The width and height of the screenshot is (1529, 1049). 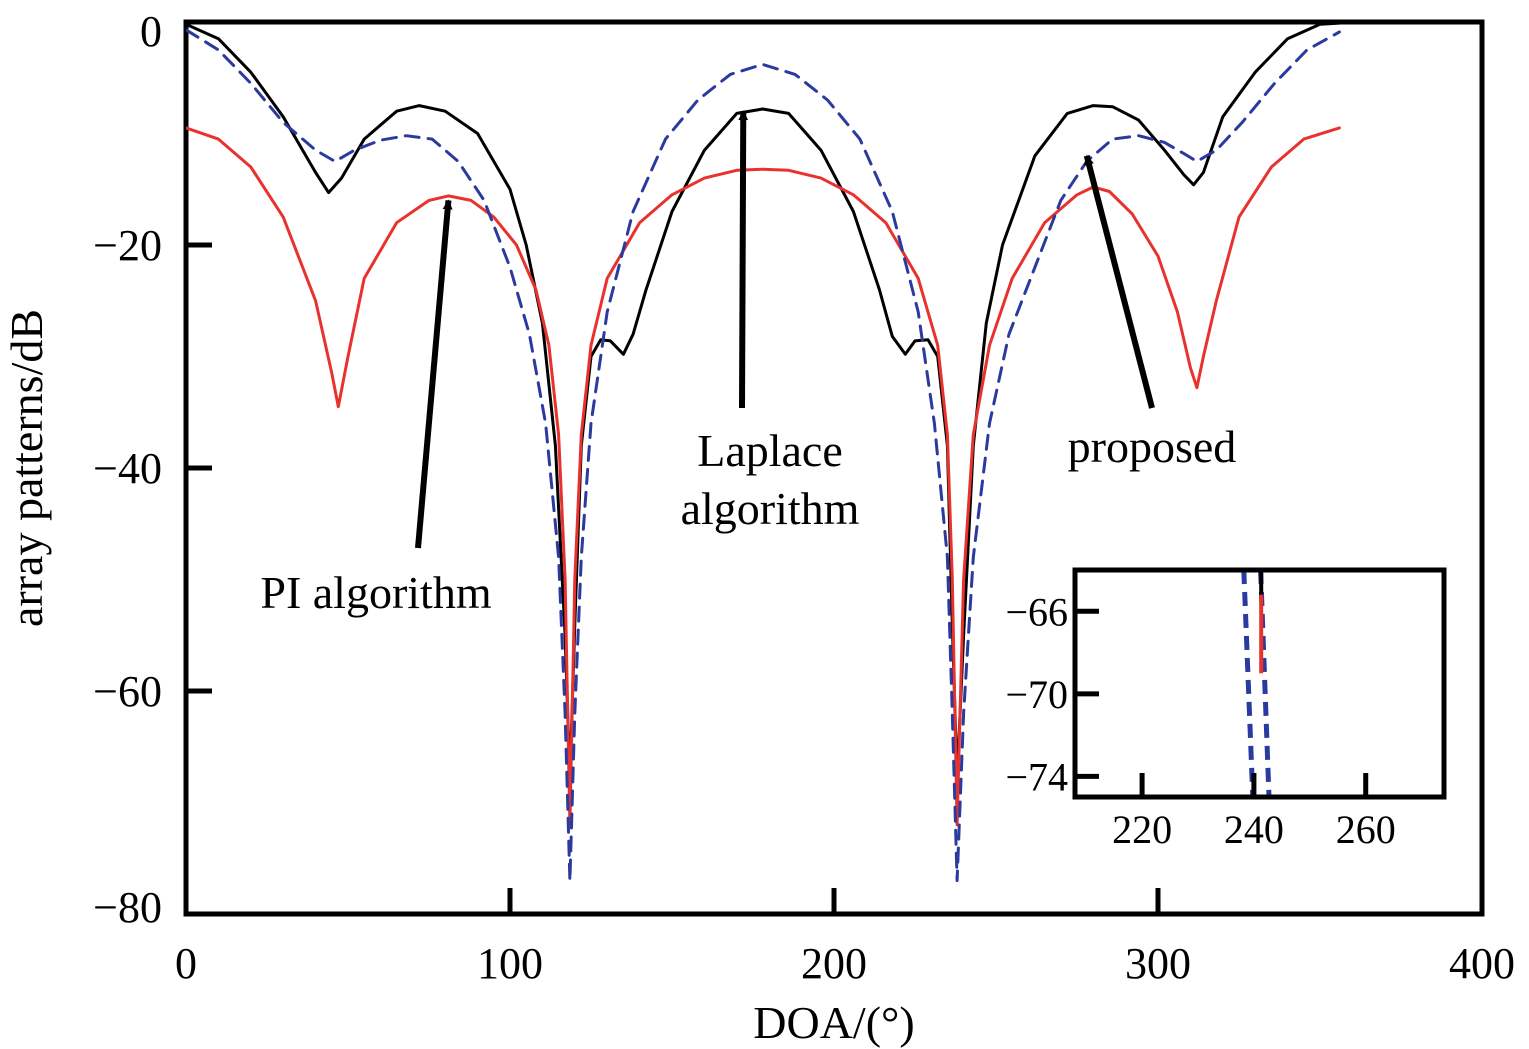 I want to click on x-tick-label: 200, so click(x=834, y=963).